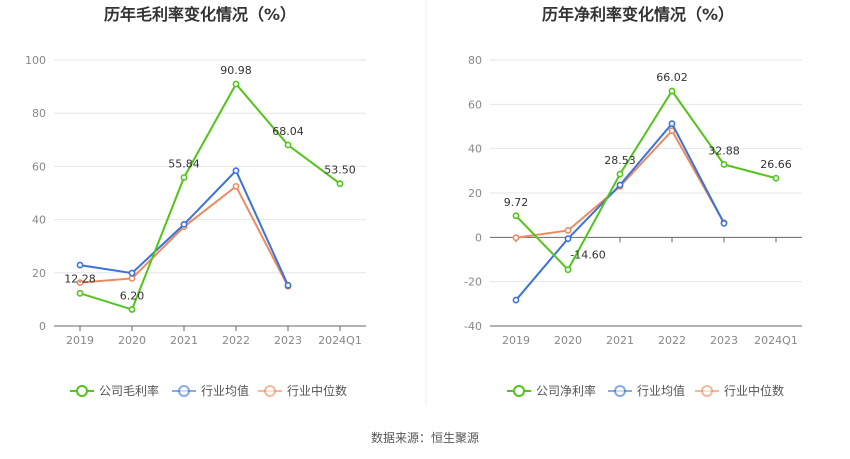 This screenshot has height=459, width=850. What do you see at coordinates (80, 278) in the screenshot?
I see `data-label: 12.28` at bounding box center [80, 278].